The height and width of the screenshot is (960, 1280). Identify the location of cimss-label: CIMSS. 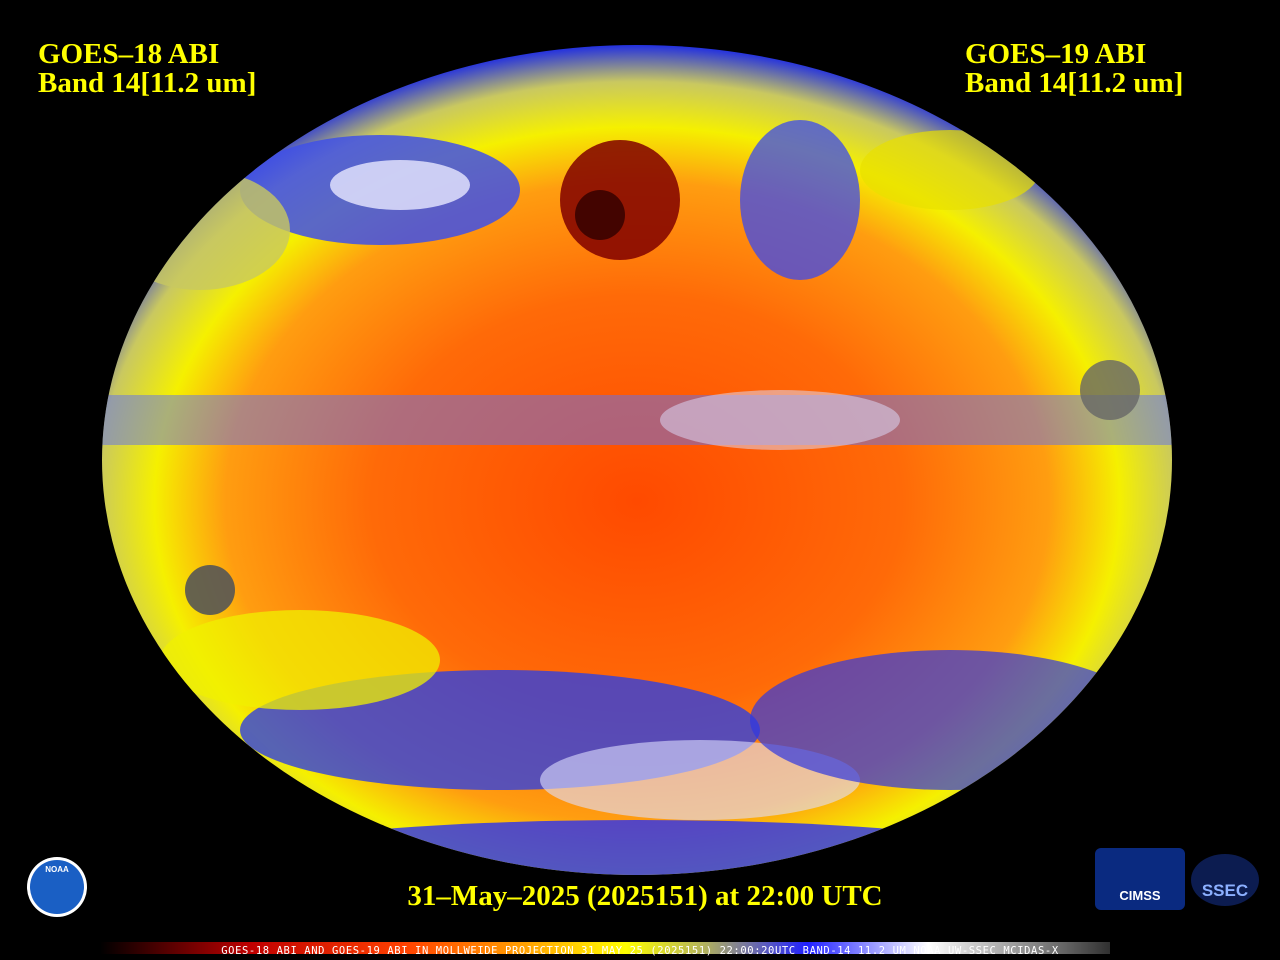
(1140, 895).